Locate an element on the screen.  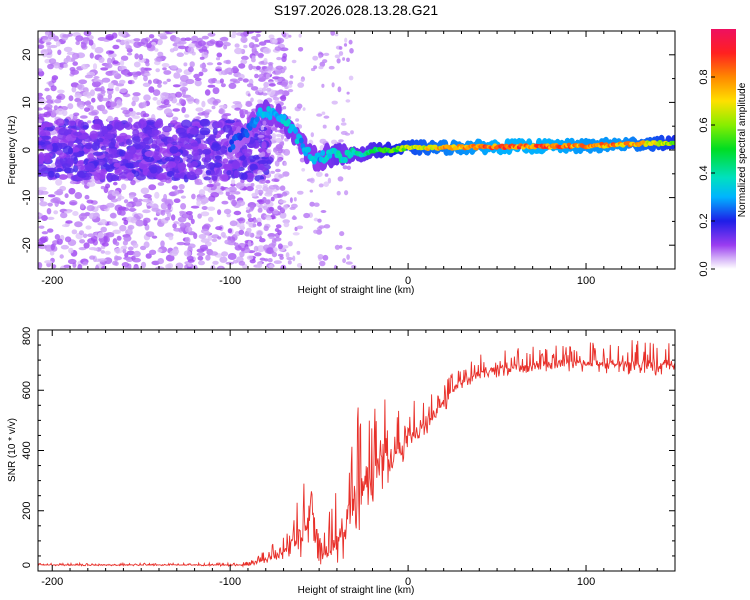
colorbar-tick-label: 0.8 is located at coordinates (704, 76).